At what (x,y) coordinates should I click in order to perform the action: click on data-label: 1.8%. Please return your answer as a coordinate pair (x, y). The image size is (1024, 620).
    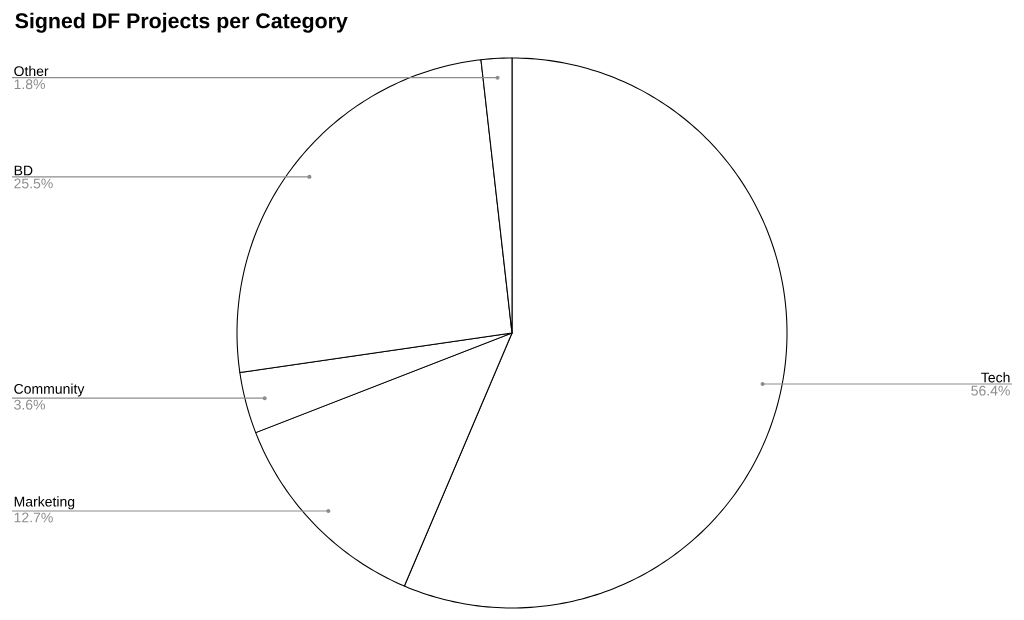
    Looking at the image, I should click on (30, 84).